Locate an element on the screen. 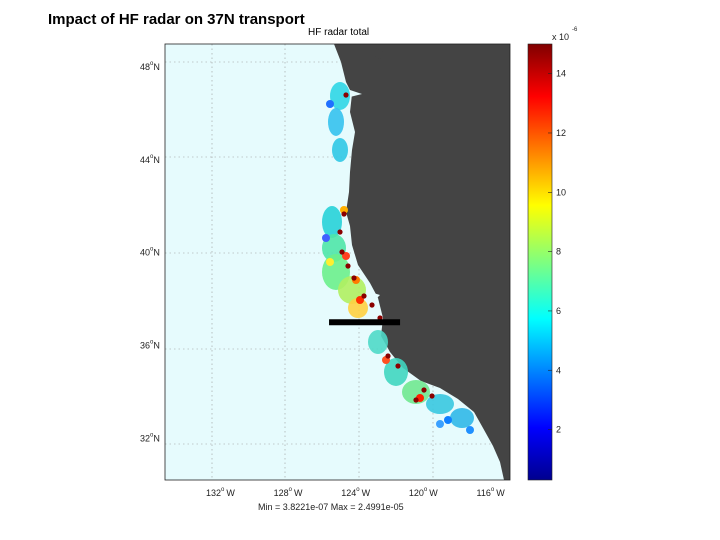 Image resolution: width=720 pixels, height=540 pixels. lat-tick-label: 32oN is located at coordinates (150, 437).